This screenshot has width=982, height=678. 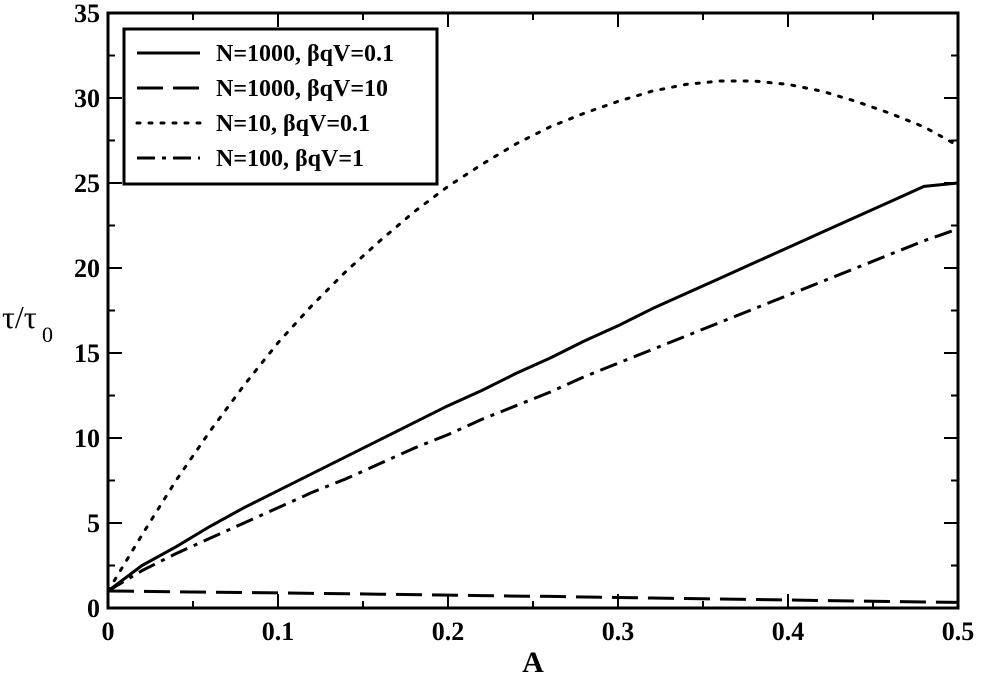 What do you see at coordinates (87, 311) in the screenshot?
I see `y-tick-labels: 0 5 10 15 20 25 30 35` at bounding box center [87, 311].